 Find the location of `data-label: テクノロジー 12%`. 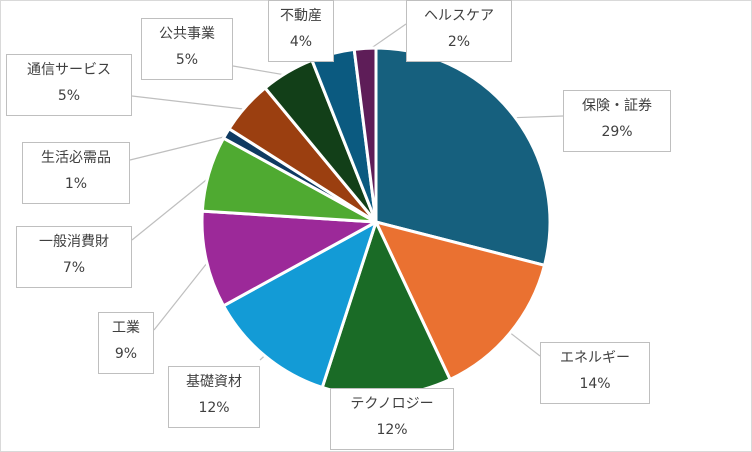

data-label: テクノロジー 12% is located at coordinates (392, 419).